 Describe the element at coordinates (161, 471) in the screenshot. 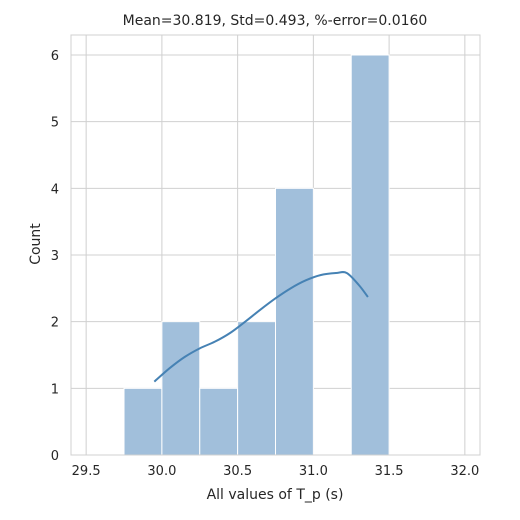

I see `x-tick-label: 30.0` at that location.